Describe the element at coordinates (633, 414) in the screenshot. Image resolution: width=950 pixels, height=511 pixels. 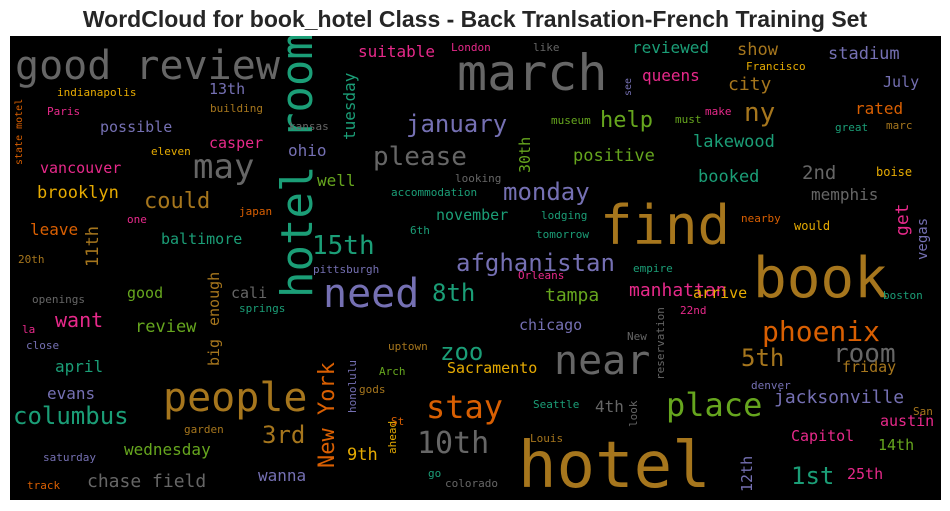
I see `word: look` at that location.